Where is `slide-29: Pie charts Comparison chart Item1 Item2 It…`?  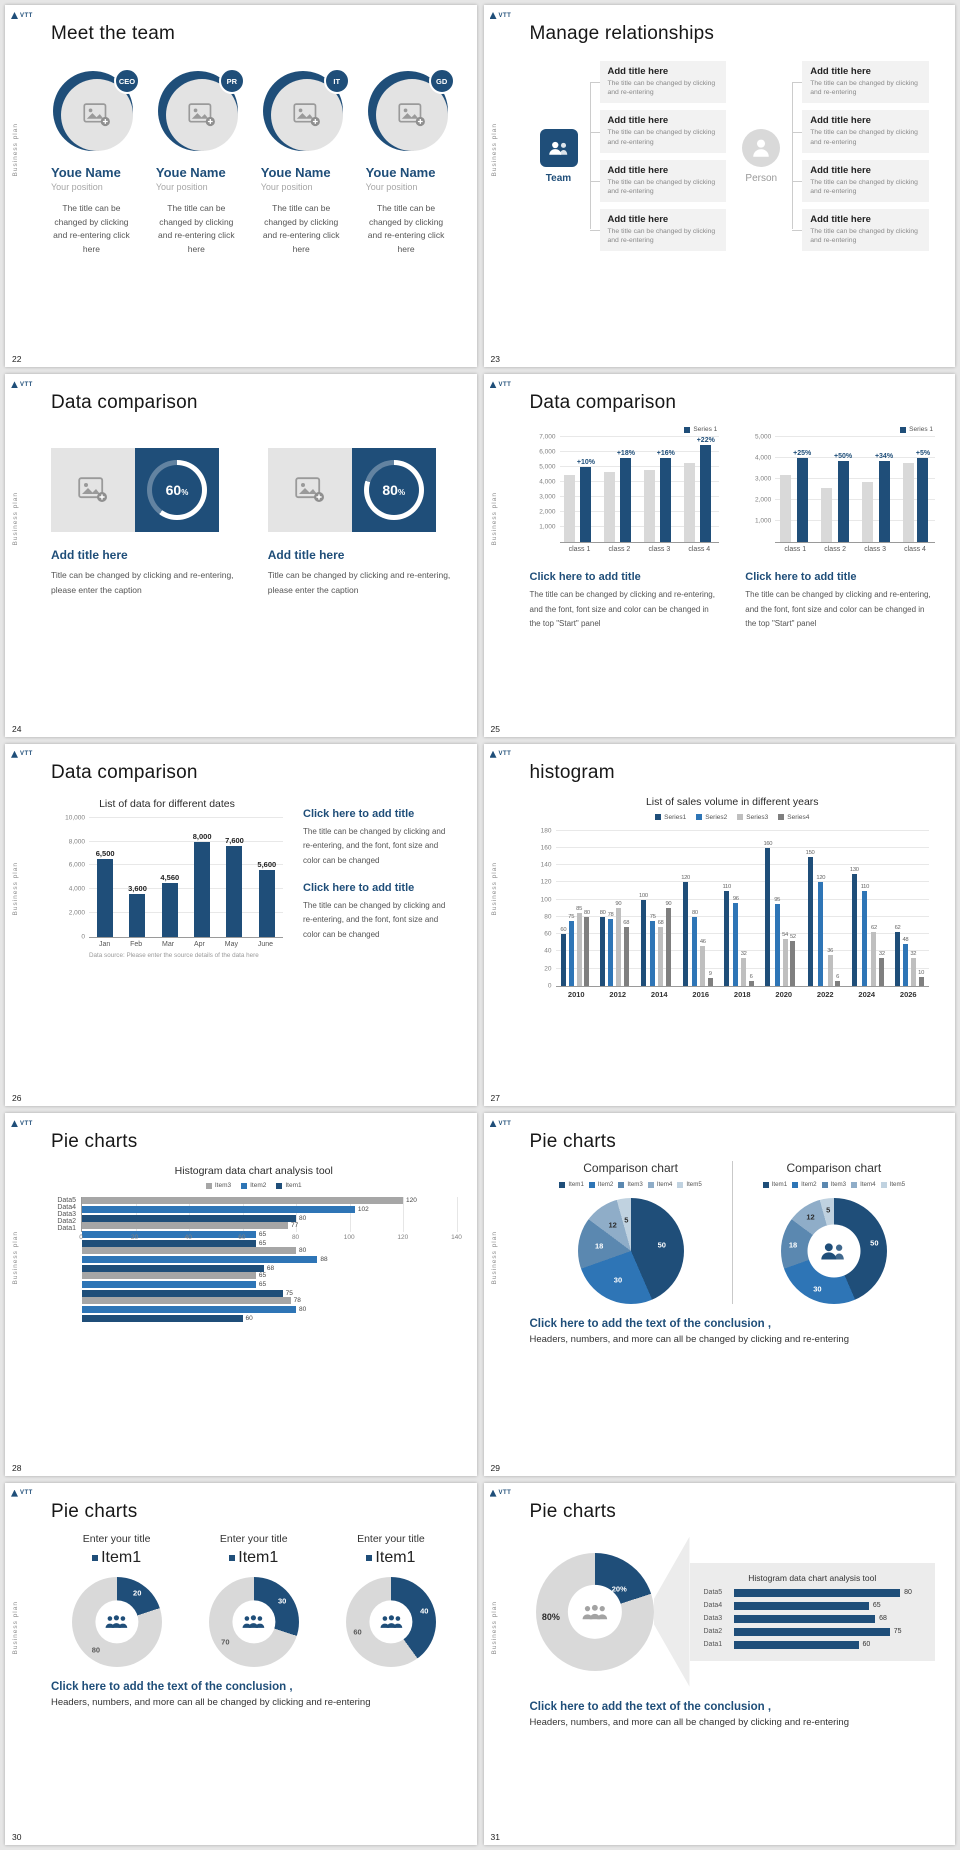 slide-29: Pie charts Comparison chart Item1 Item2 It… is located at coordinates (719, 1294).